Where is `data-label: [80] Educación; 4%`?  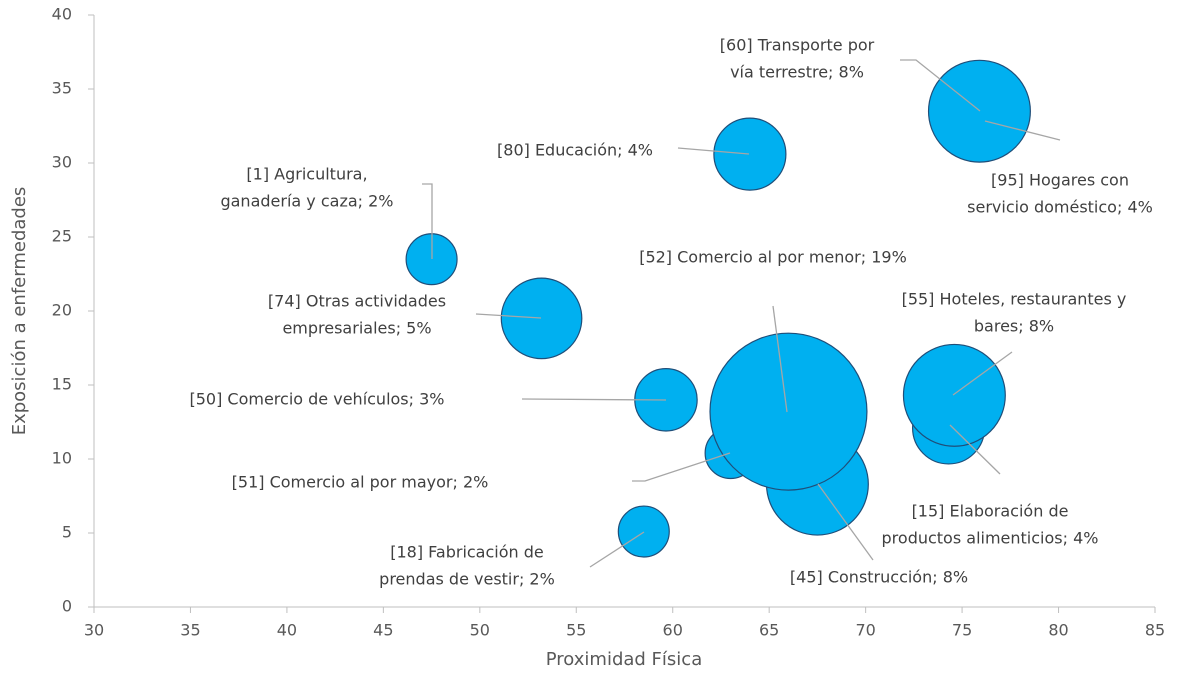
data-label: [80] Educación; 4% is located at coordinates (575, 150).